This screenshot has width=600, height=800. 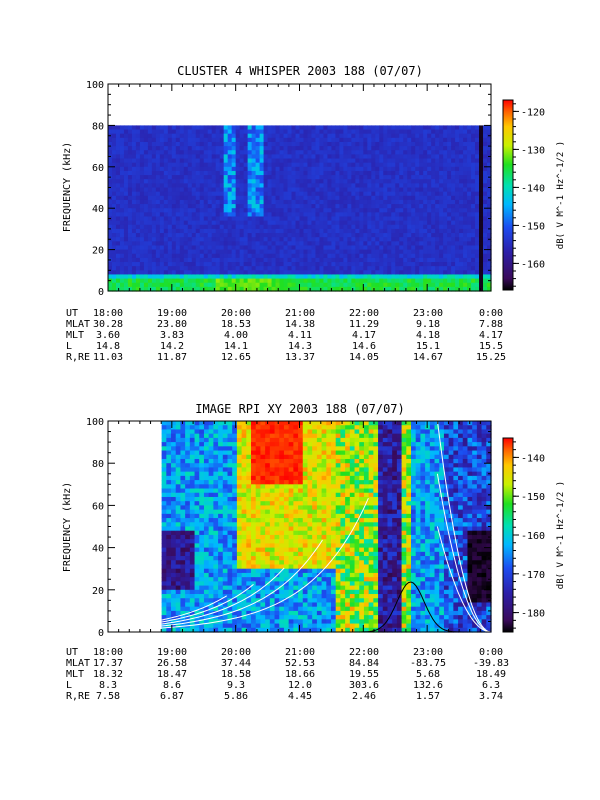 What do you see at coordinates (533, 150) in the screenshot?
I see `colorbar-tick-label: -130` at bounding box center [533, 150].